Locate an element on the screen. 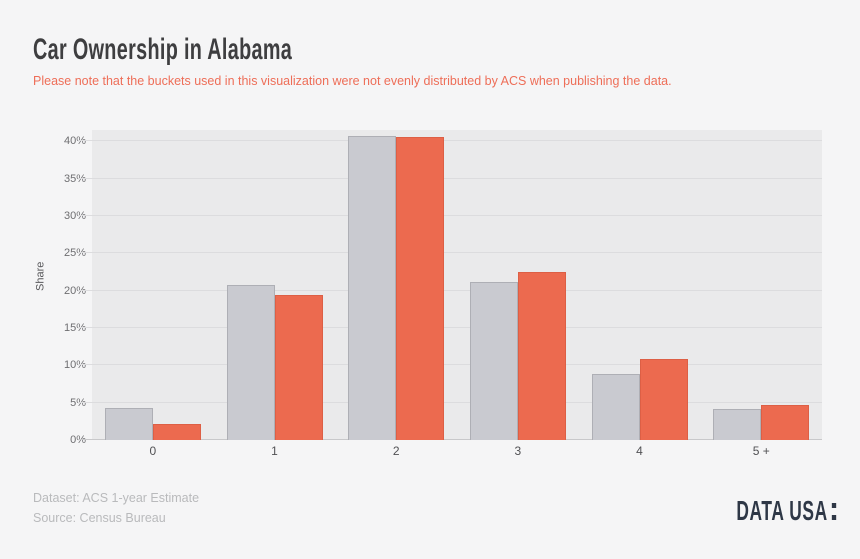 The height and width of the screenshot is (559, 860). x-tick-label: 5 + is located at coordinates (761, 451).